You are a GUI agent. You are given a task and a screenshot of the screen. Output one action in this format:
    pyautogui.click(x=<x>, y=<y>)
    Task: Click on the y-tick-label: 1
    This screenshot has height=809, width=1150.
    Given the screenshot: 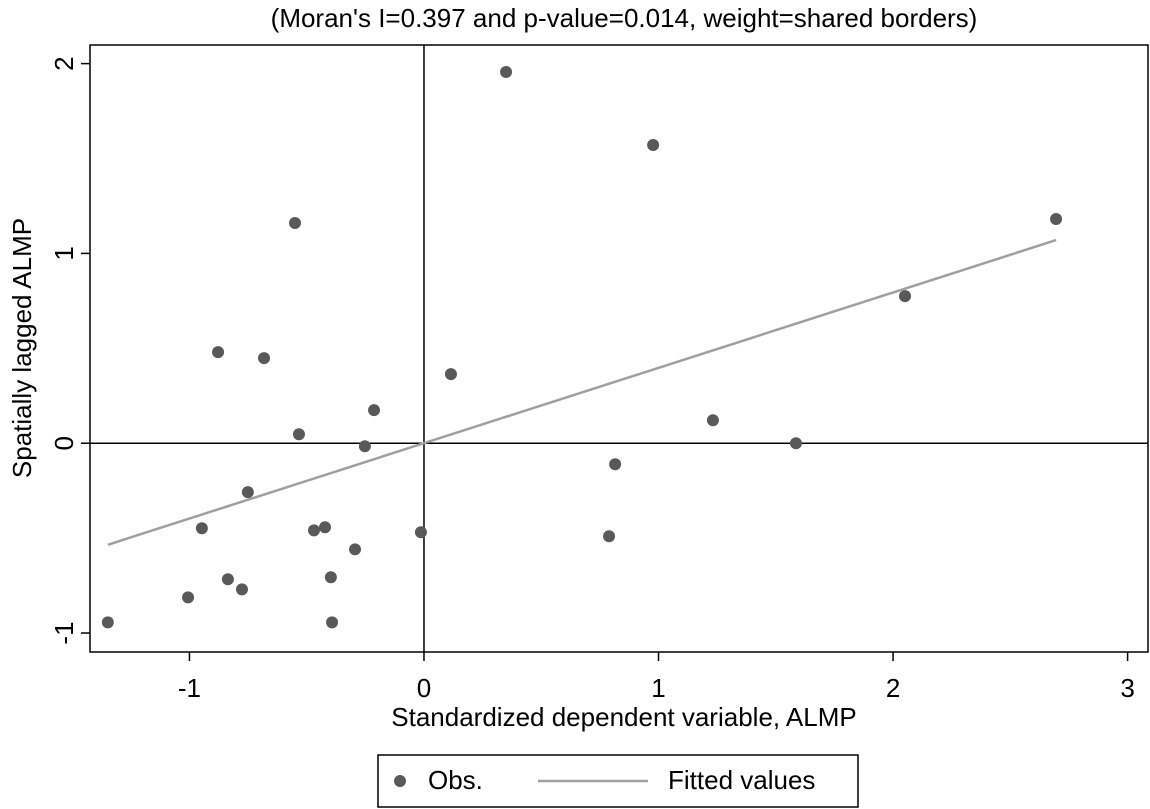 What is the action you would take?
    pyautogui.click(x=64, y=253)
    